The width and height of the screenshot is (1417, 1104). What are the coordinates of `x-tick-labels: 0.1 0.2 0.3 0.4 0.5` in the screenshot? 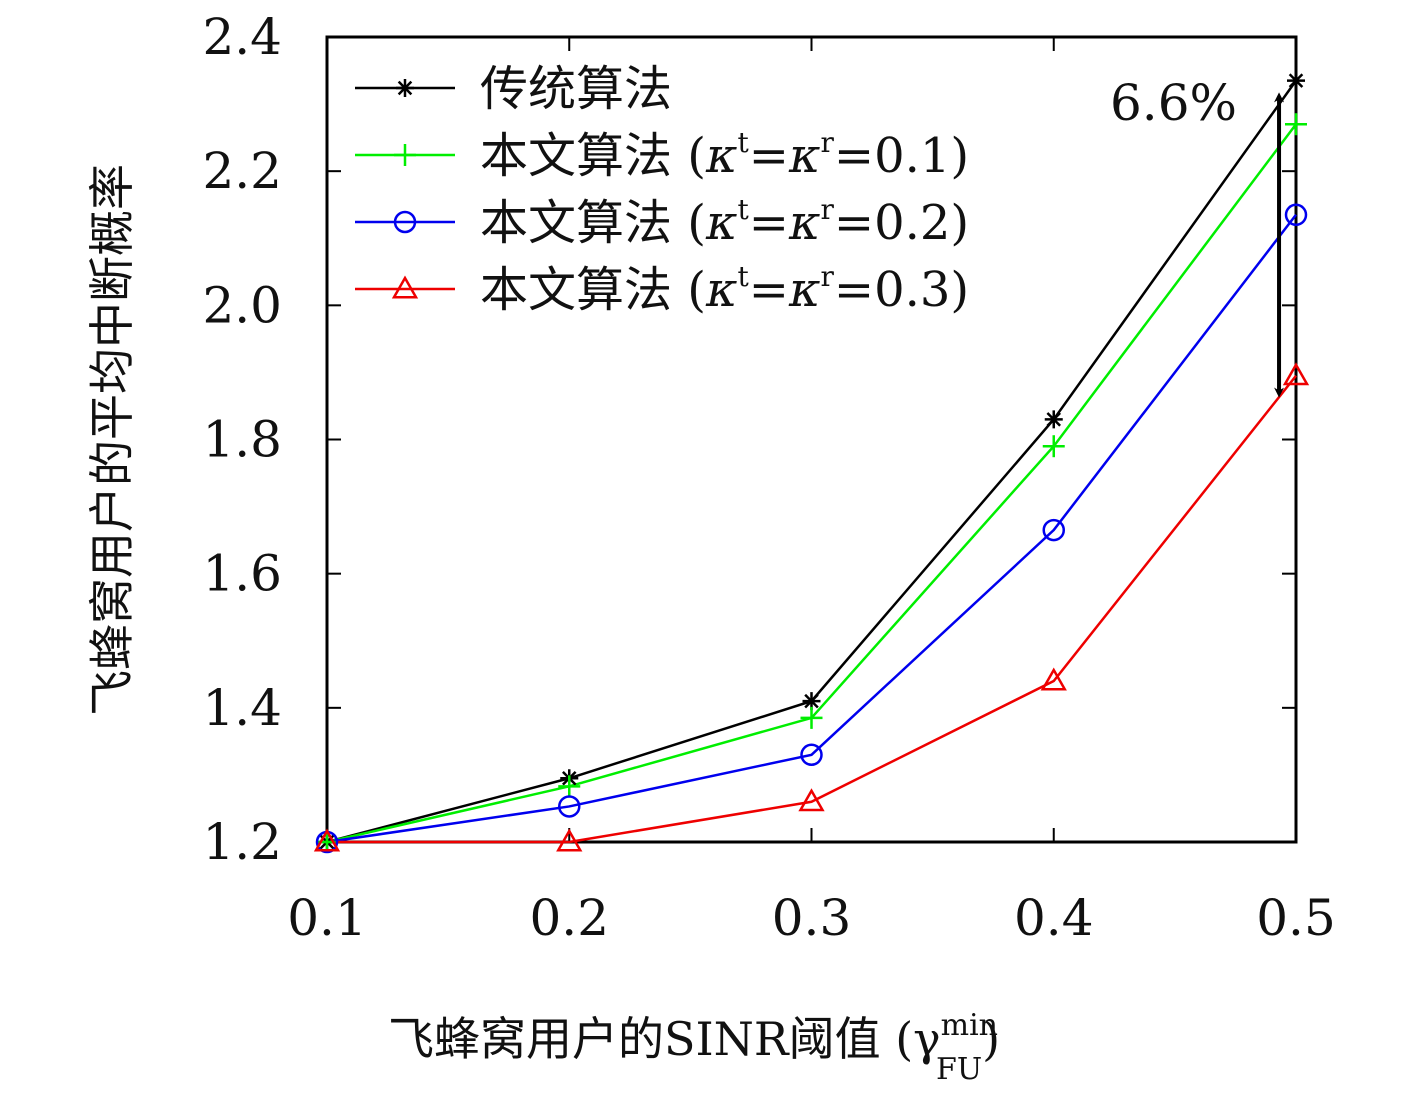 It's located at (811, 918).